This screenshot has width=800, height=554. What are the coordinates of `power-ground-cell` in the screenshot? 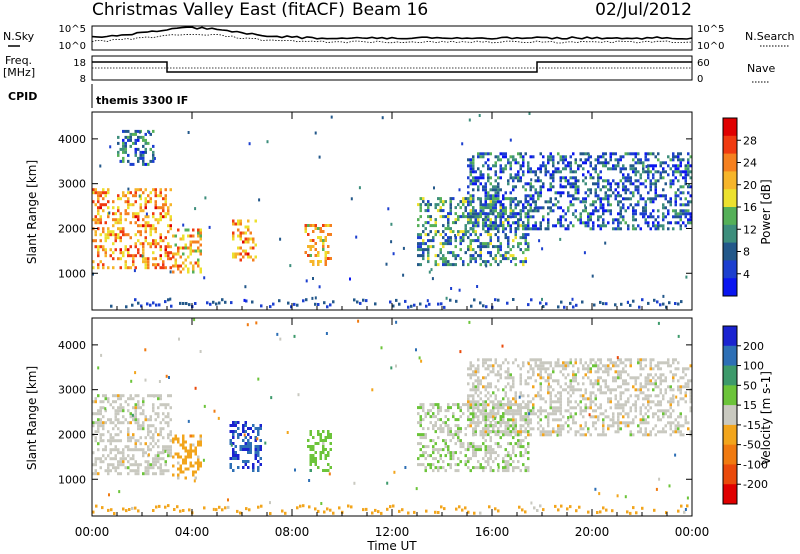 It's located at (474, 300).